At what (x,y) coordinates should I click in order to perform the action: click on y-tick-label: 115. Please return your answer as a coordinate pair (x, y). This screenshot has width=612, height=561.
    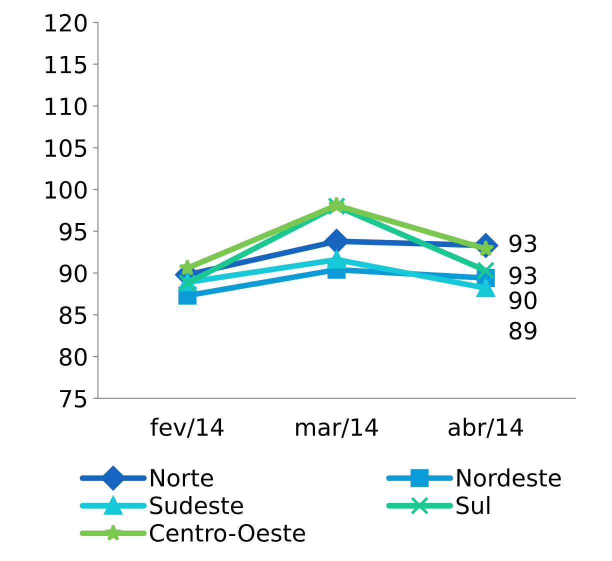
    Looking at the image, I should click on (66, 65).